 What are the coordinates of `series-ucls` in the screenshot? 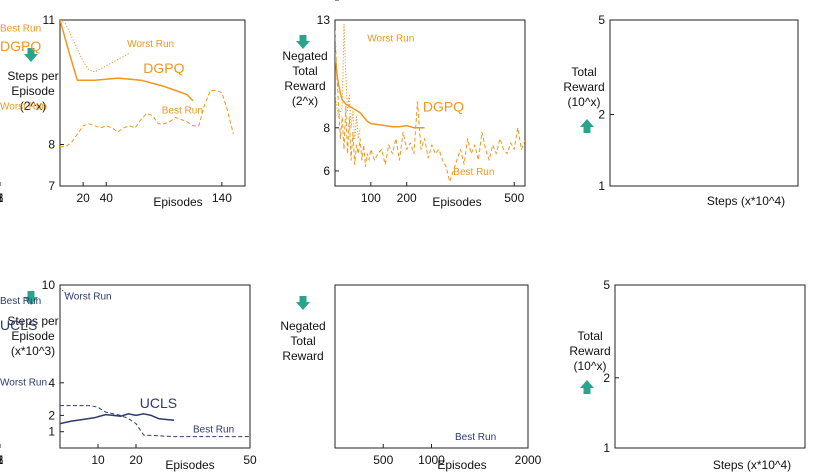 It's located at (117, 419).